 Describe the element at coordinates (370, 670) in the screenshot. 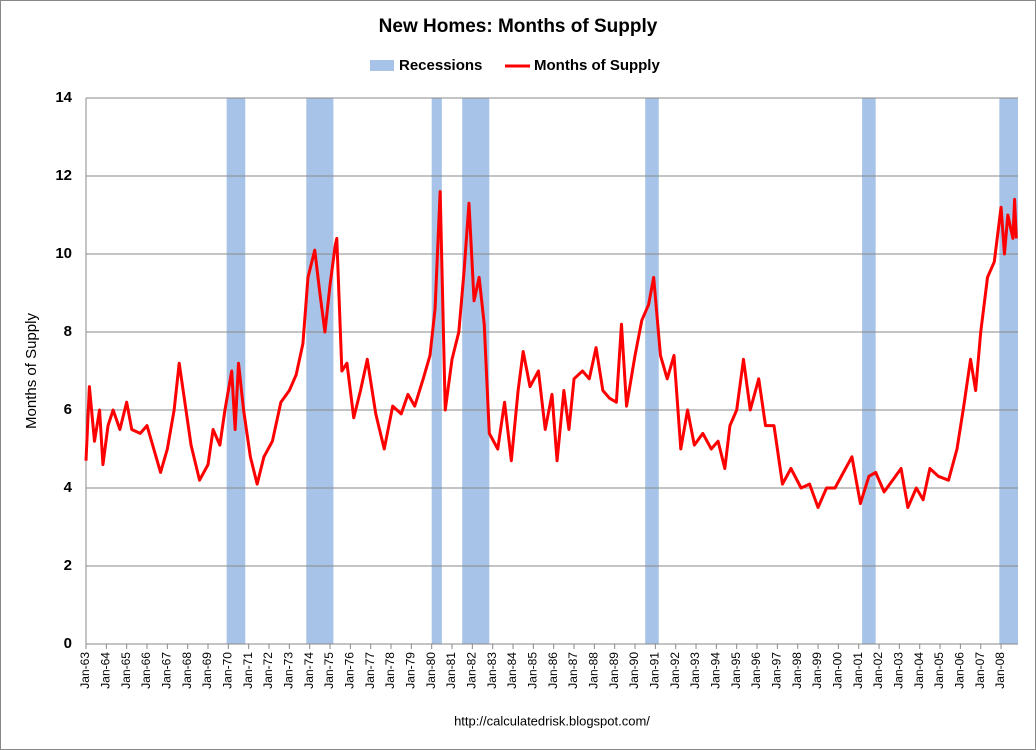

I see `x-tick-label: Jan-77` at that location.